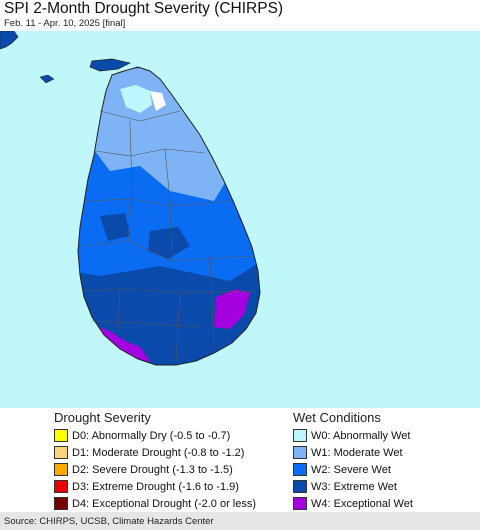 This screenshot has width=480, height=530. I want to click on legend-item-w2: W2: Severe Wet, so click(353, 469).